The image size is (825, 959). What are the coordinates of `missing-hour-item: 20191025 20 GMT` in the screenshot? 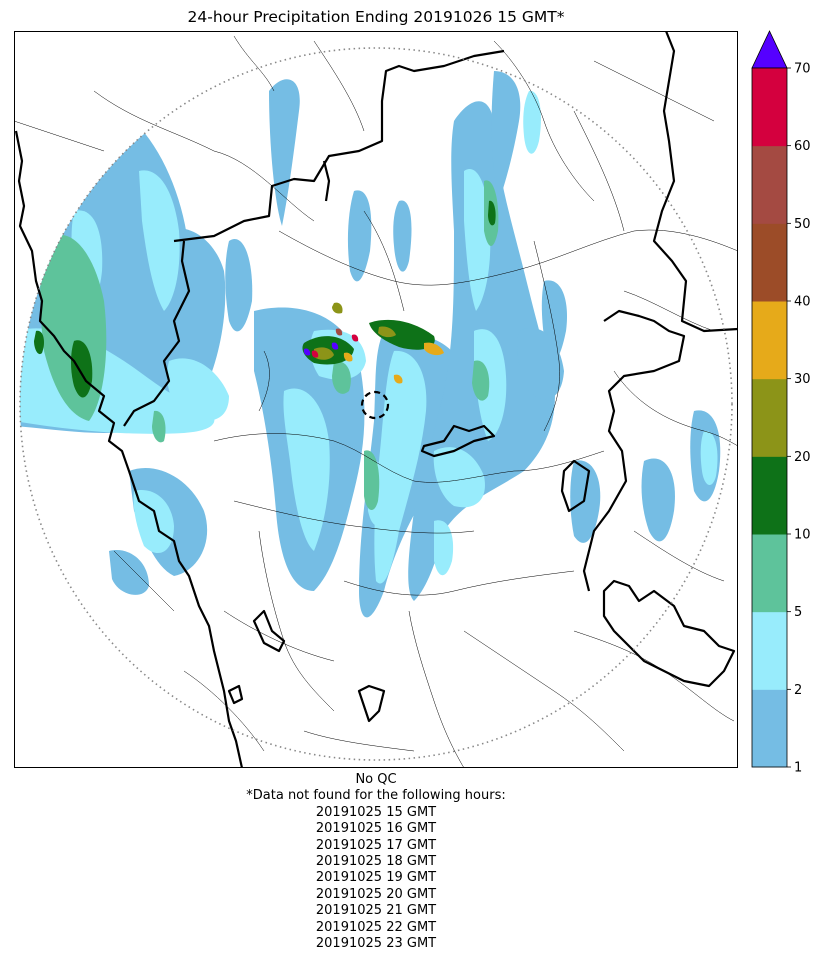 It's located at (376, 894).